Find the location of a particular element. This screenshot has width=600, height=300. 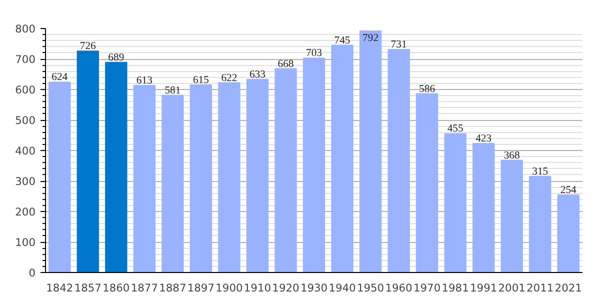

data-label: 726 is located at coordinates (88, 46).